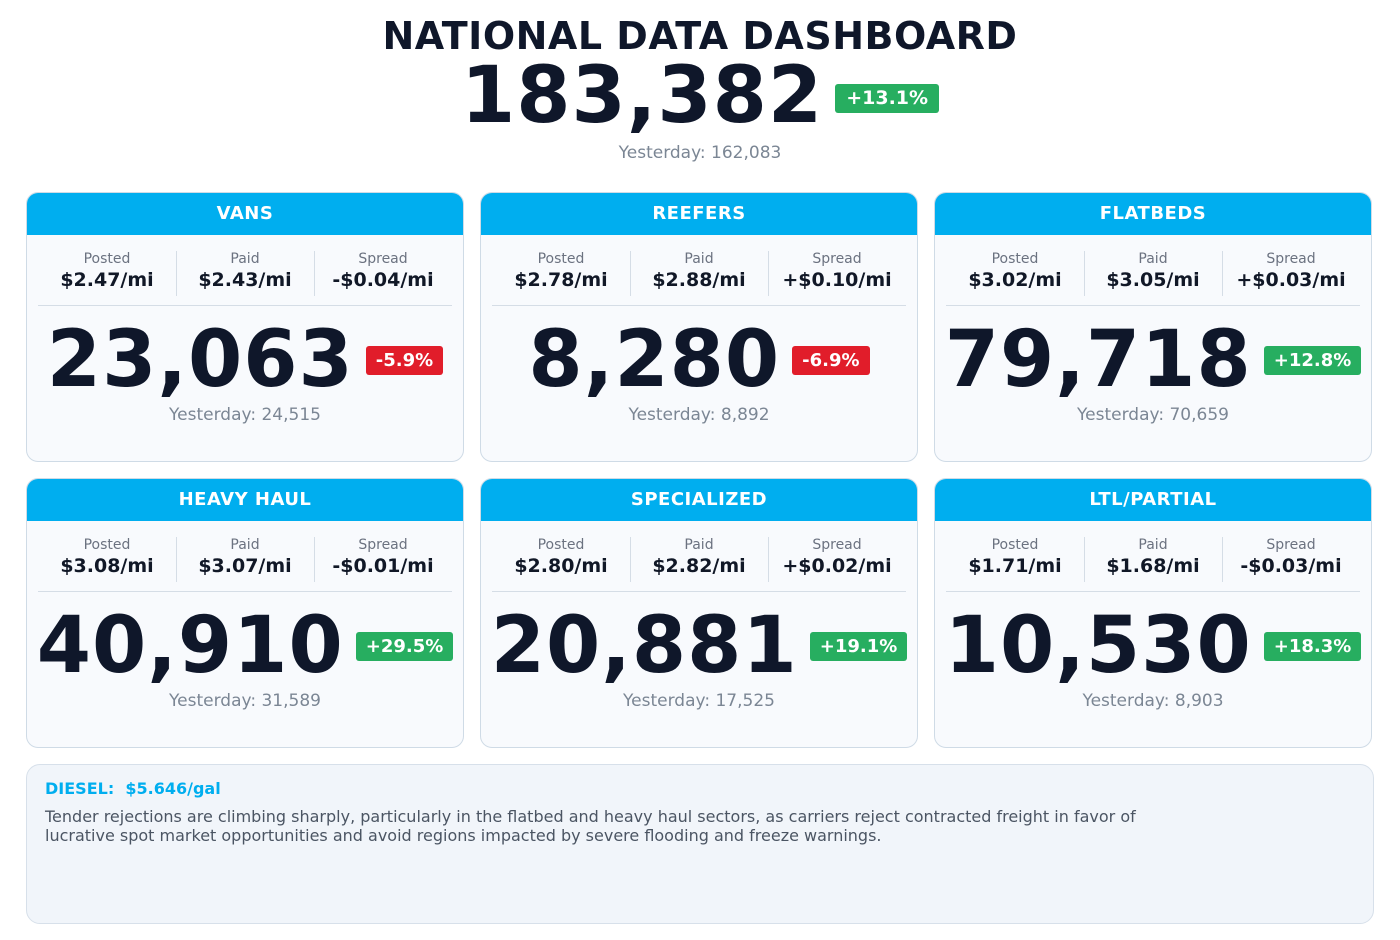 The height and width of the screenshot is (940, 1400). Describe the element at coordinates (404, 646) in the screenshot. I see `change-badge: +29.5%` at that location.